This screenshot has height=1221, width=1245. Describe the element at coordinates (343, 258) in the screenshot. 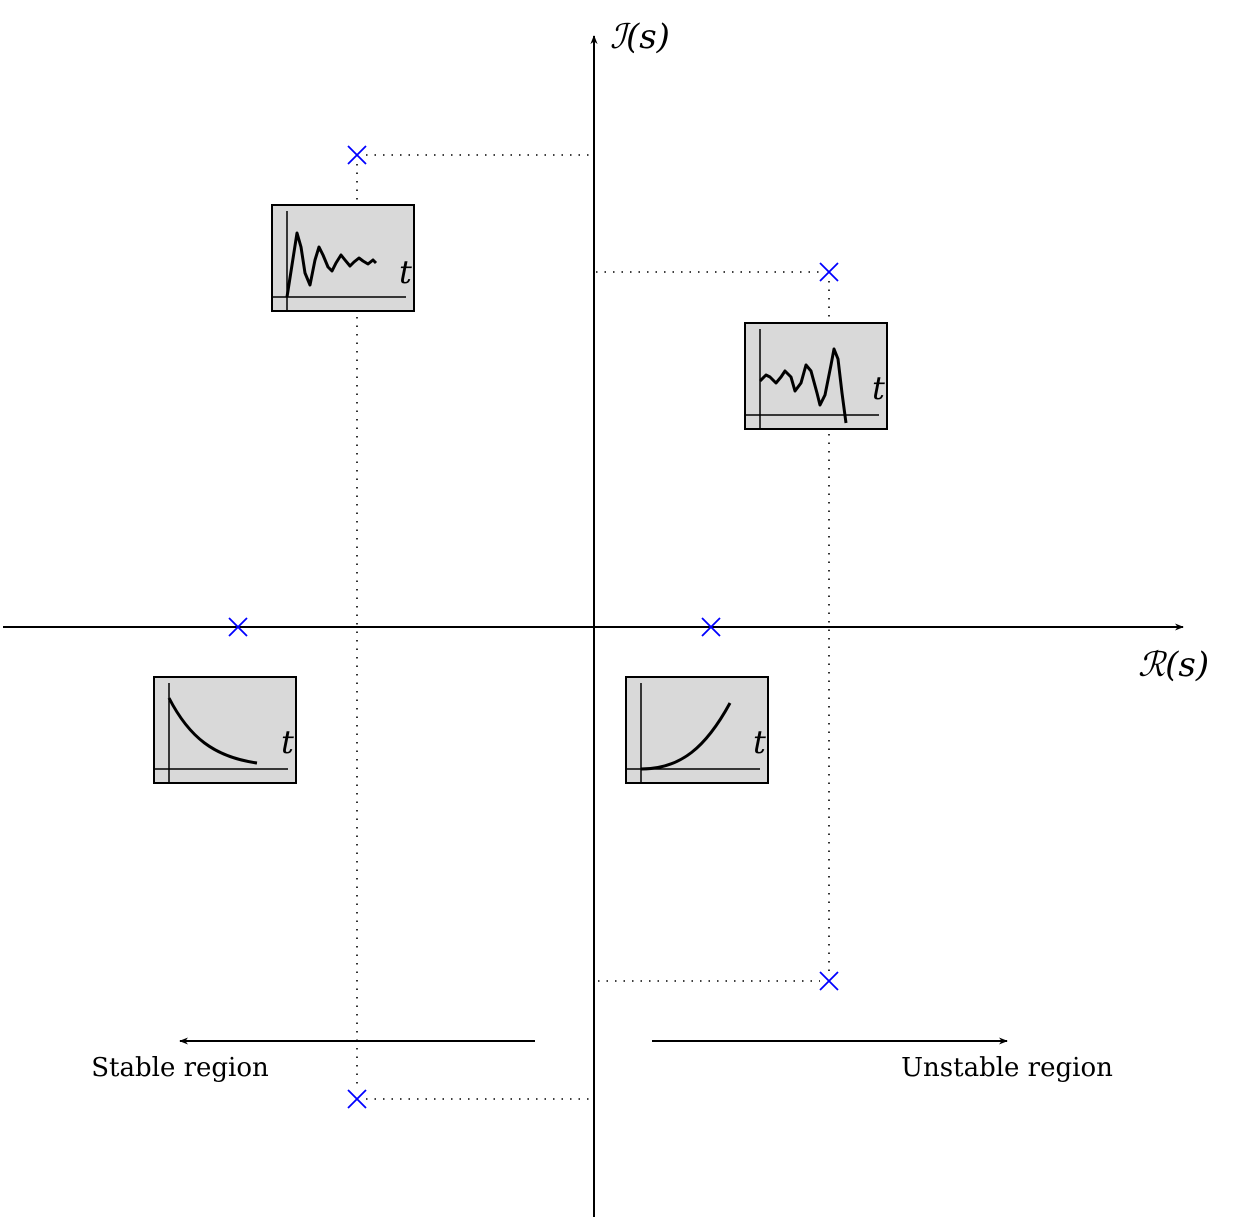

I see `inset-damped-oscillation: t` at that location.